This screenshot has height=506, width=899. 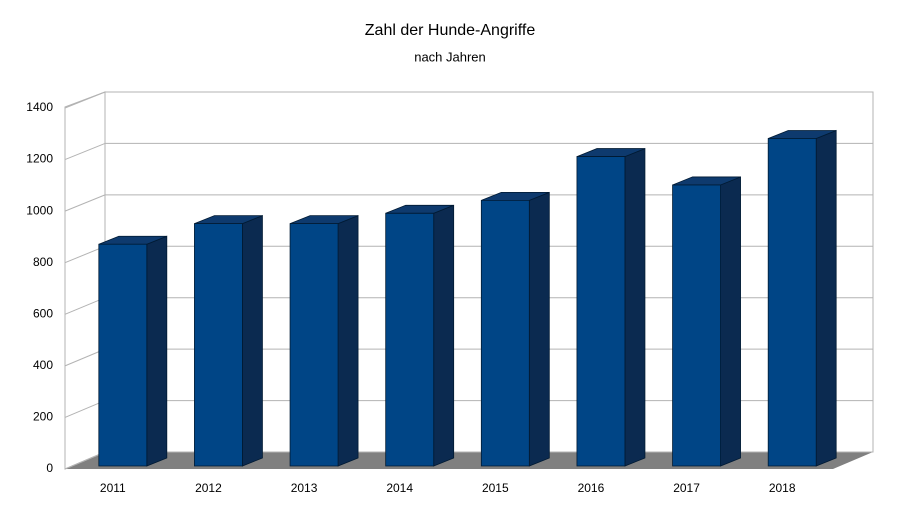 I want to click on y-tick-label: 800, so click(x=43, y=262).